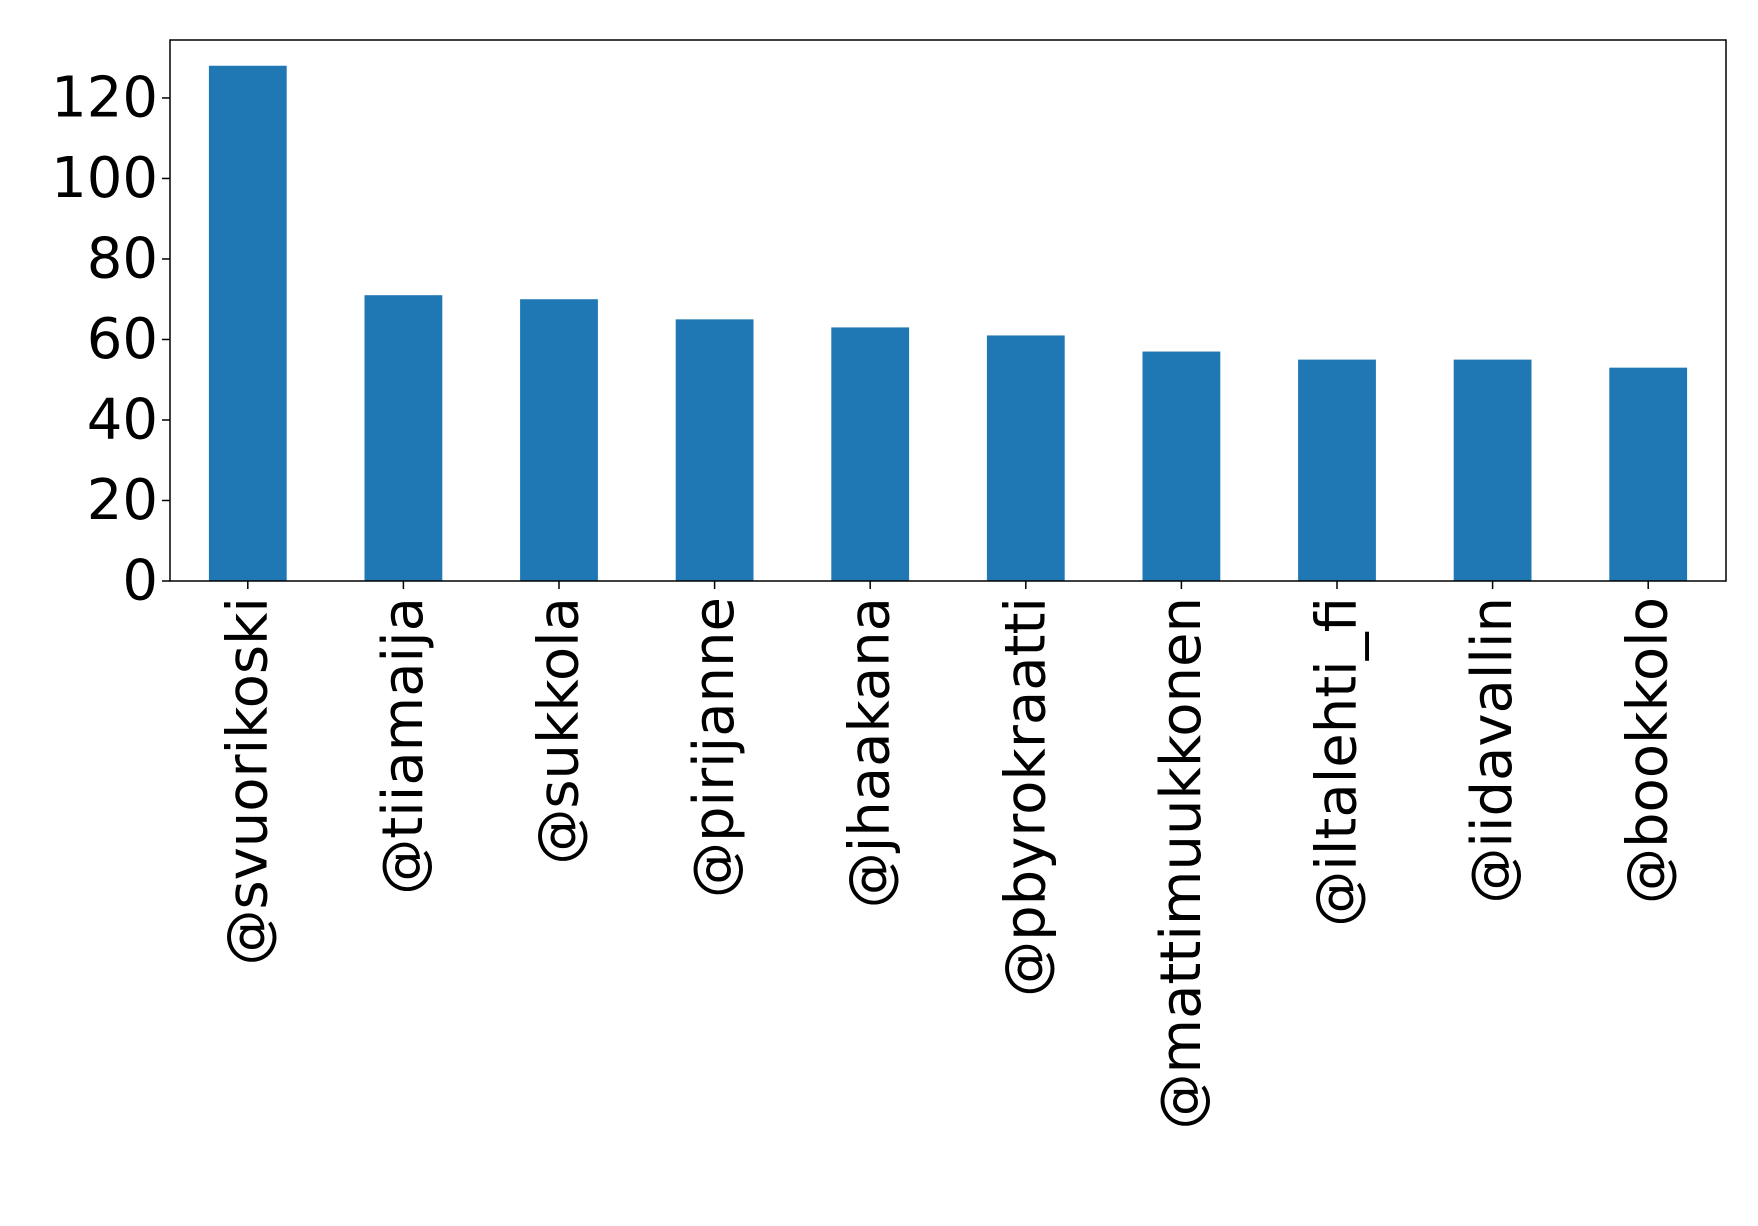 This screenshot has height=1226, width=1758. What do you see at coordinates (559, 440) in the screenshot?
I see `bar-sukkola` at bounding box center [559, 440].